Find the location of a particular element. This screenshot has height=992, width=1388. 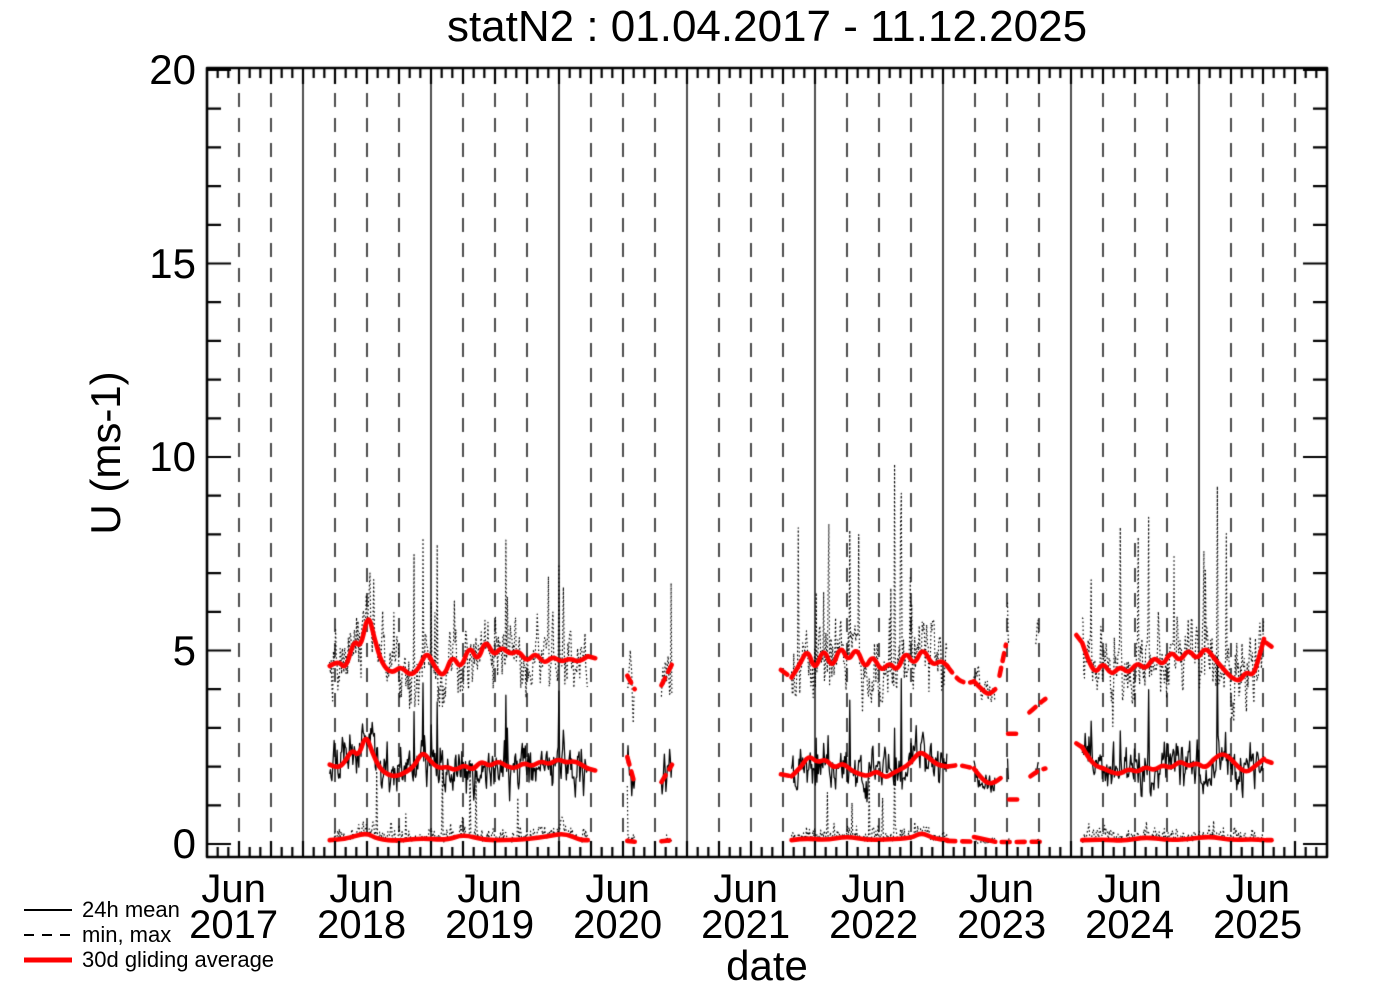

legend-label-gliding-average: 30d gliding average is located at coordinates (178, 959).